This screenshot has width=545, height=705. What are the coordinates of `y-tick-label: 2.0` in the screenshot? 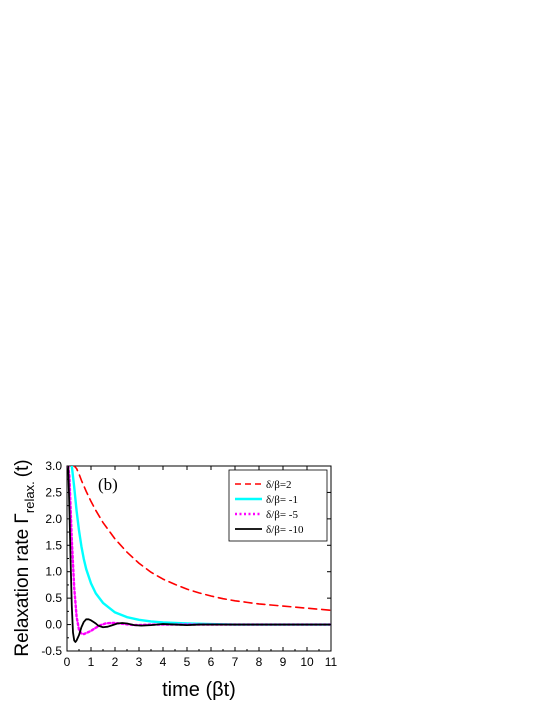 It's located at (53, 519).